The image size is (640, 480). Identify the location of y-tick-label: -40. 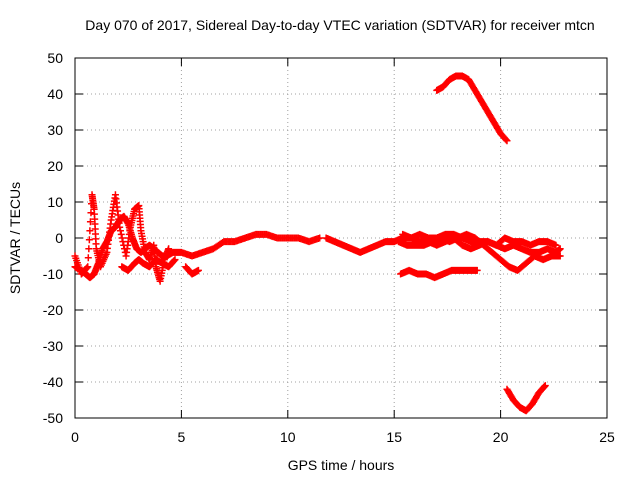
(53, 382).